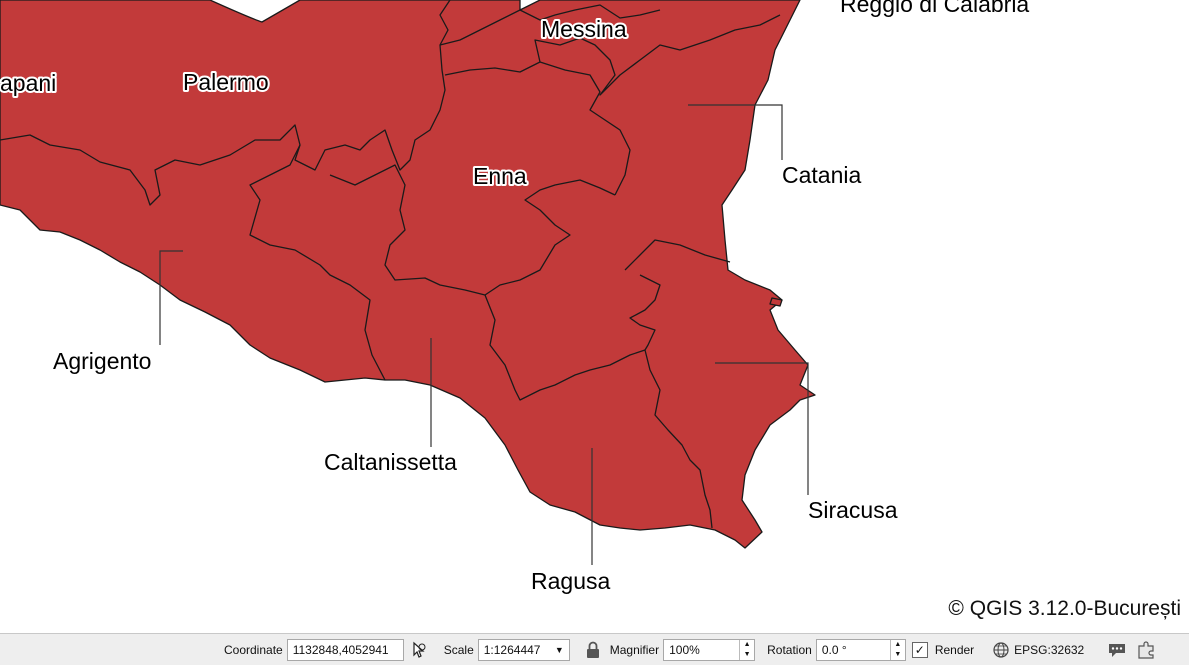 This screenshot has height=665, width=1189. What do you see at coordinates (537, 128) in the screenshot?
I see `border-enna-catania` at bounding box center [537, 128].